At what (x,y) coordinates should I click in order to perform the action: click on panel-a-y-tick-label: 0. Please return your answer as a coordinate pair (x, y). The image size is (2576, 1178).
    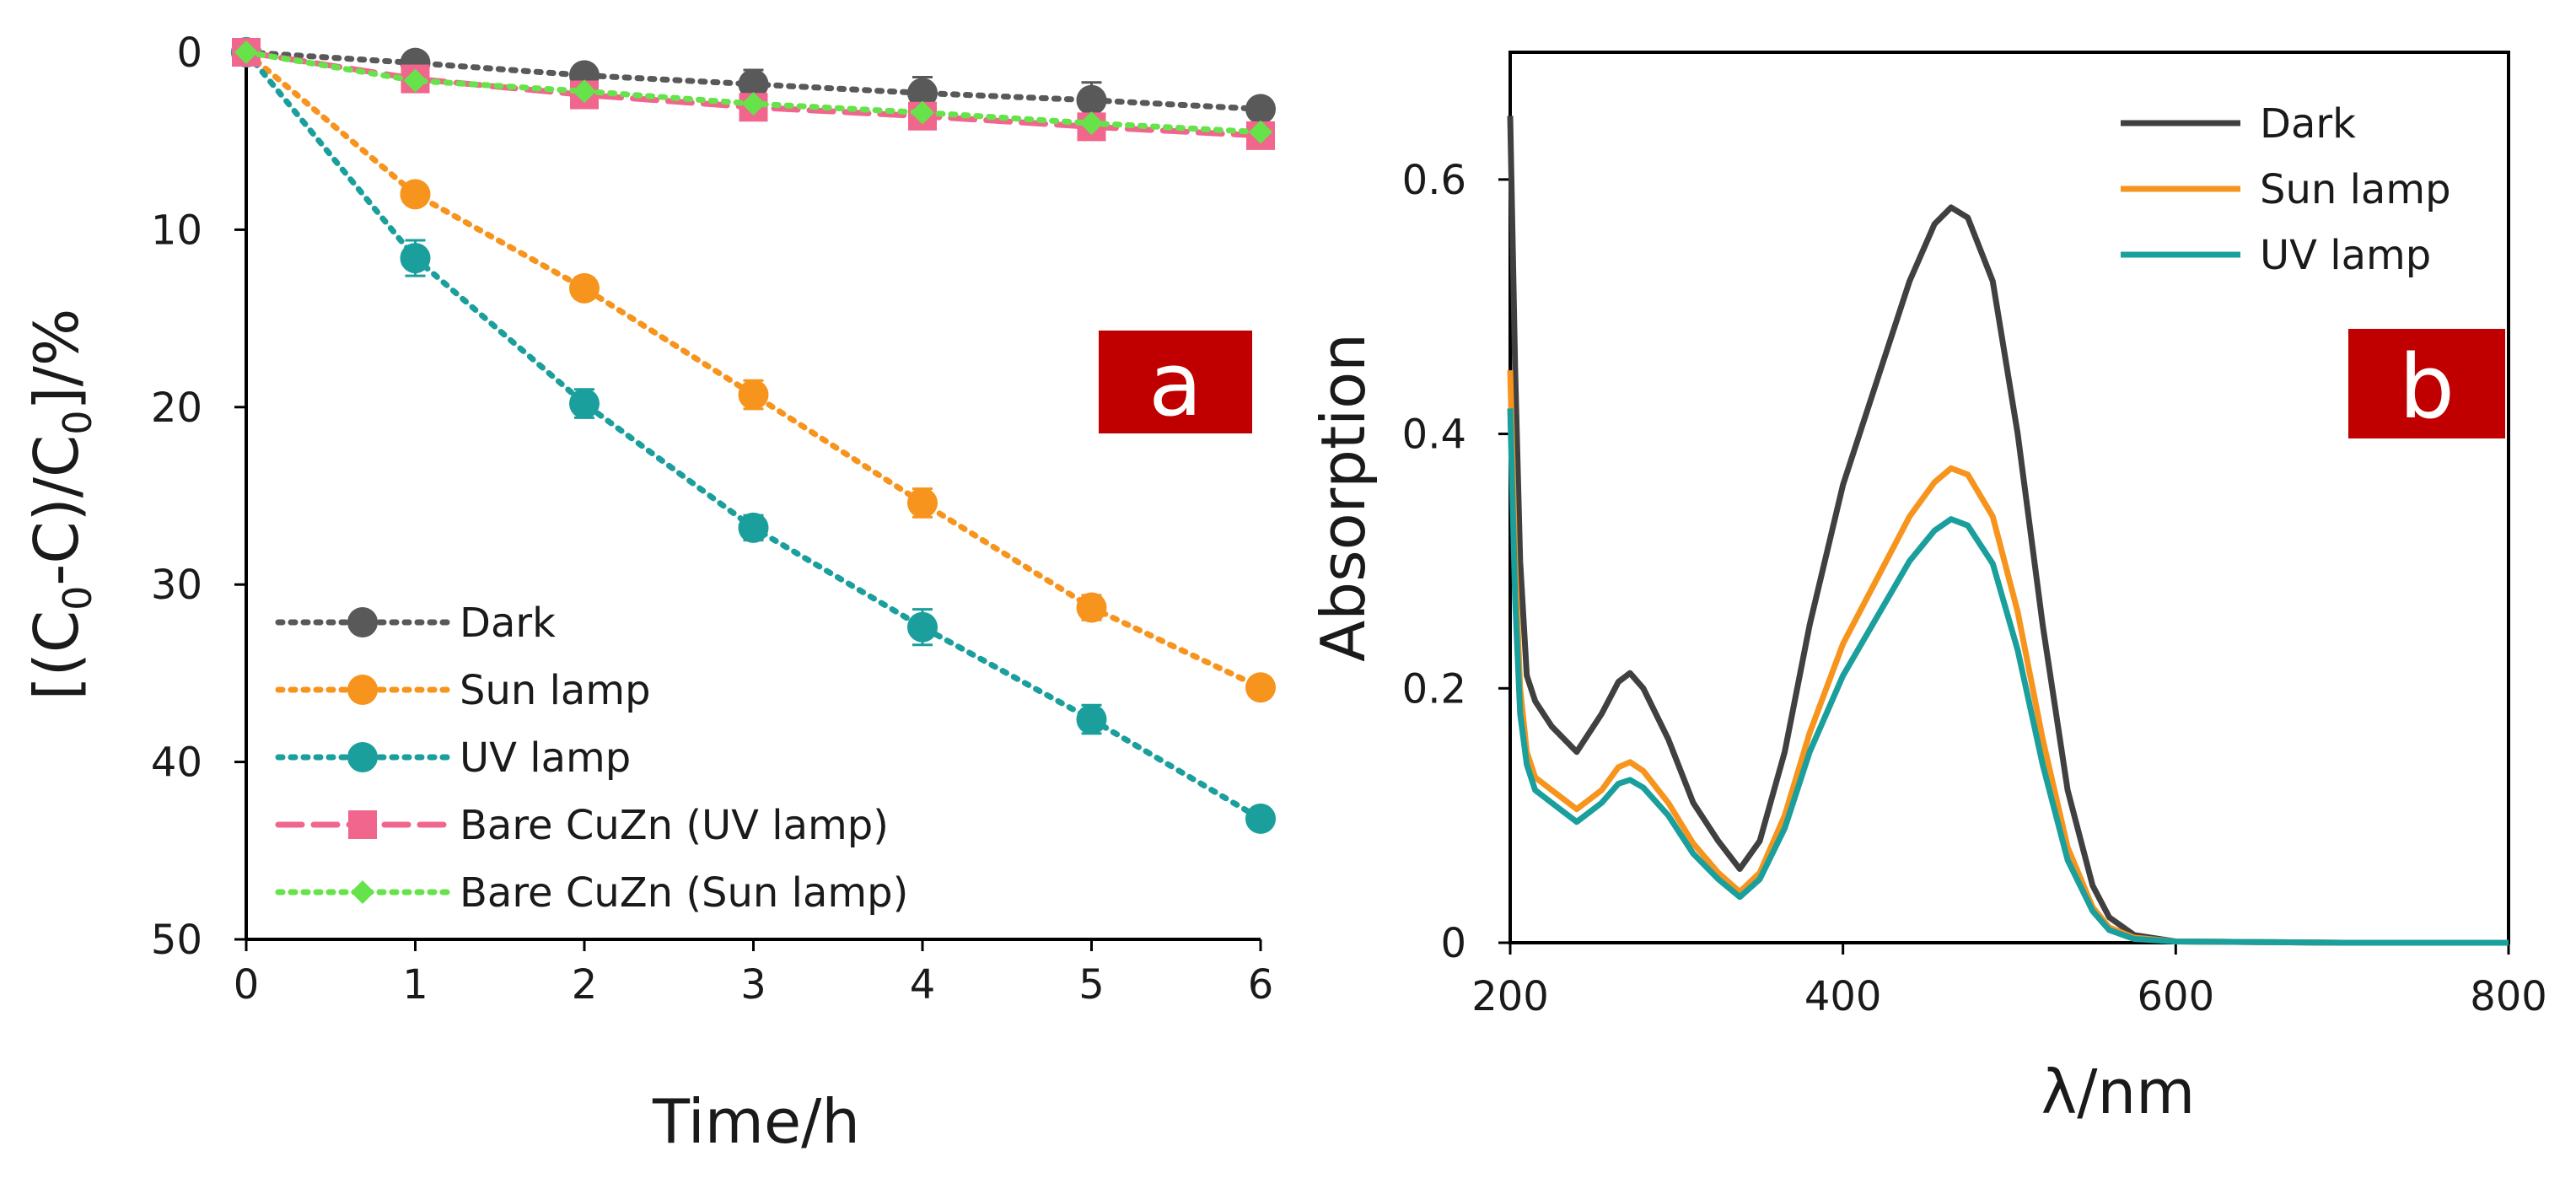
    Looking at the image, I should click on (189, 53).